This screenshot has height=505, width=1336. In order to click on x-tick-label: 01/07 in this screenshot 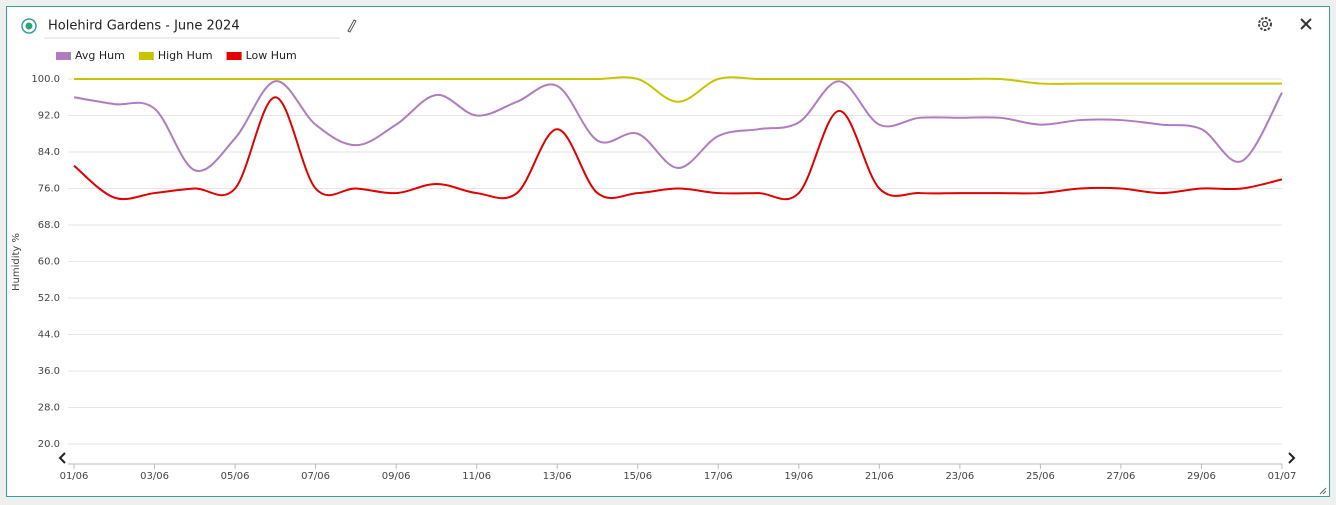, I will do `click(1282, 476)`.